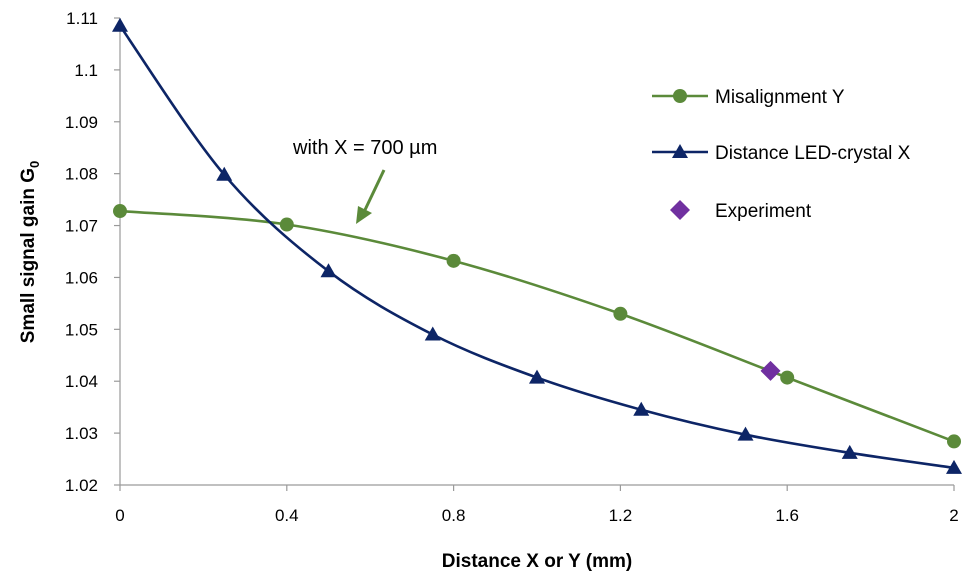 The image size is (965, 578). Describe the element at coordinates (287, 515) in the screenshot. I see `x-tick-label: 0.4` at that location.